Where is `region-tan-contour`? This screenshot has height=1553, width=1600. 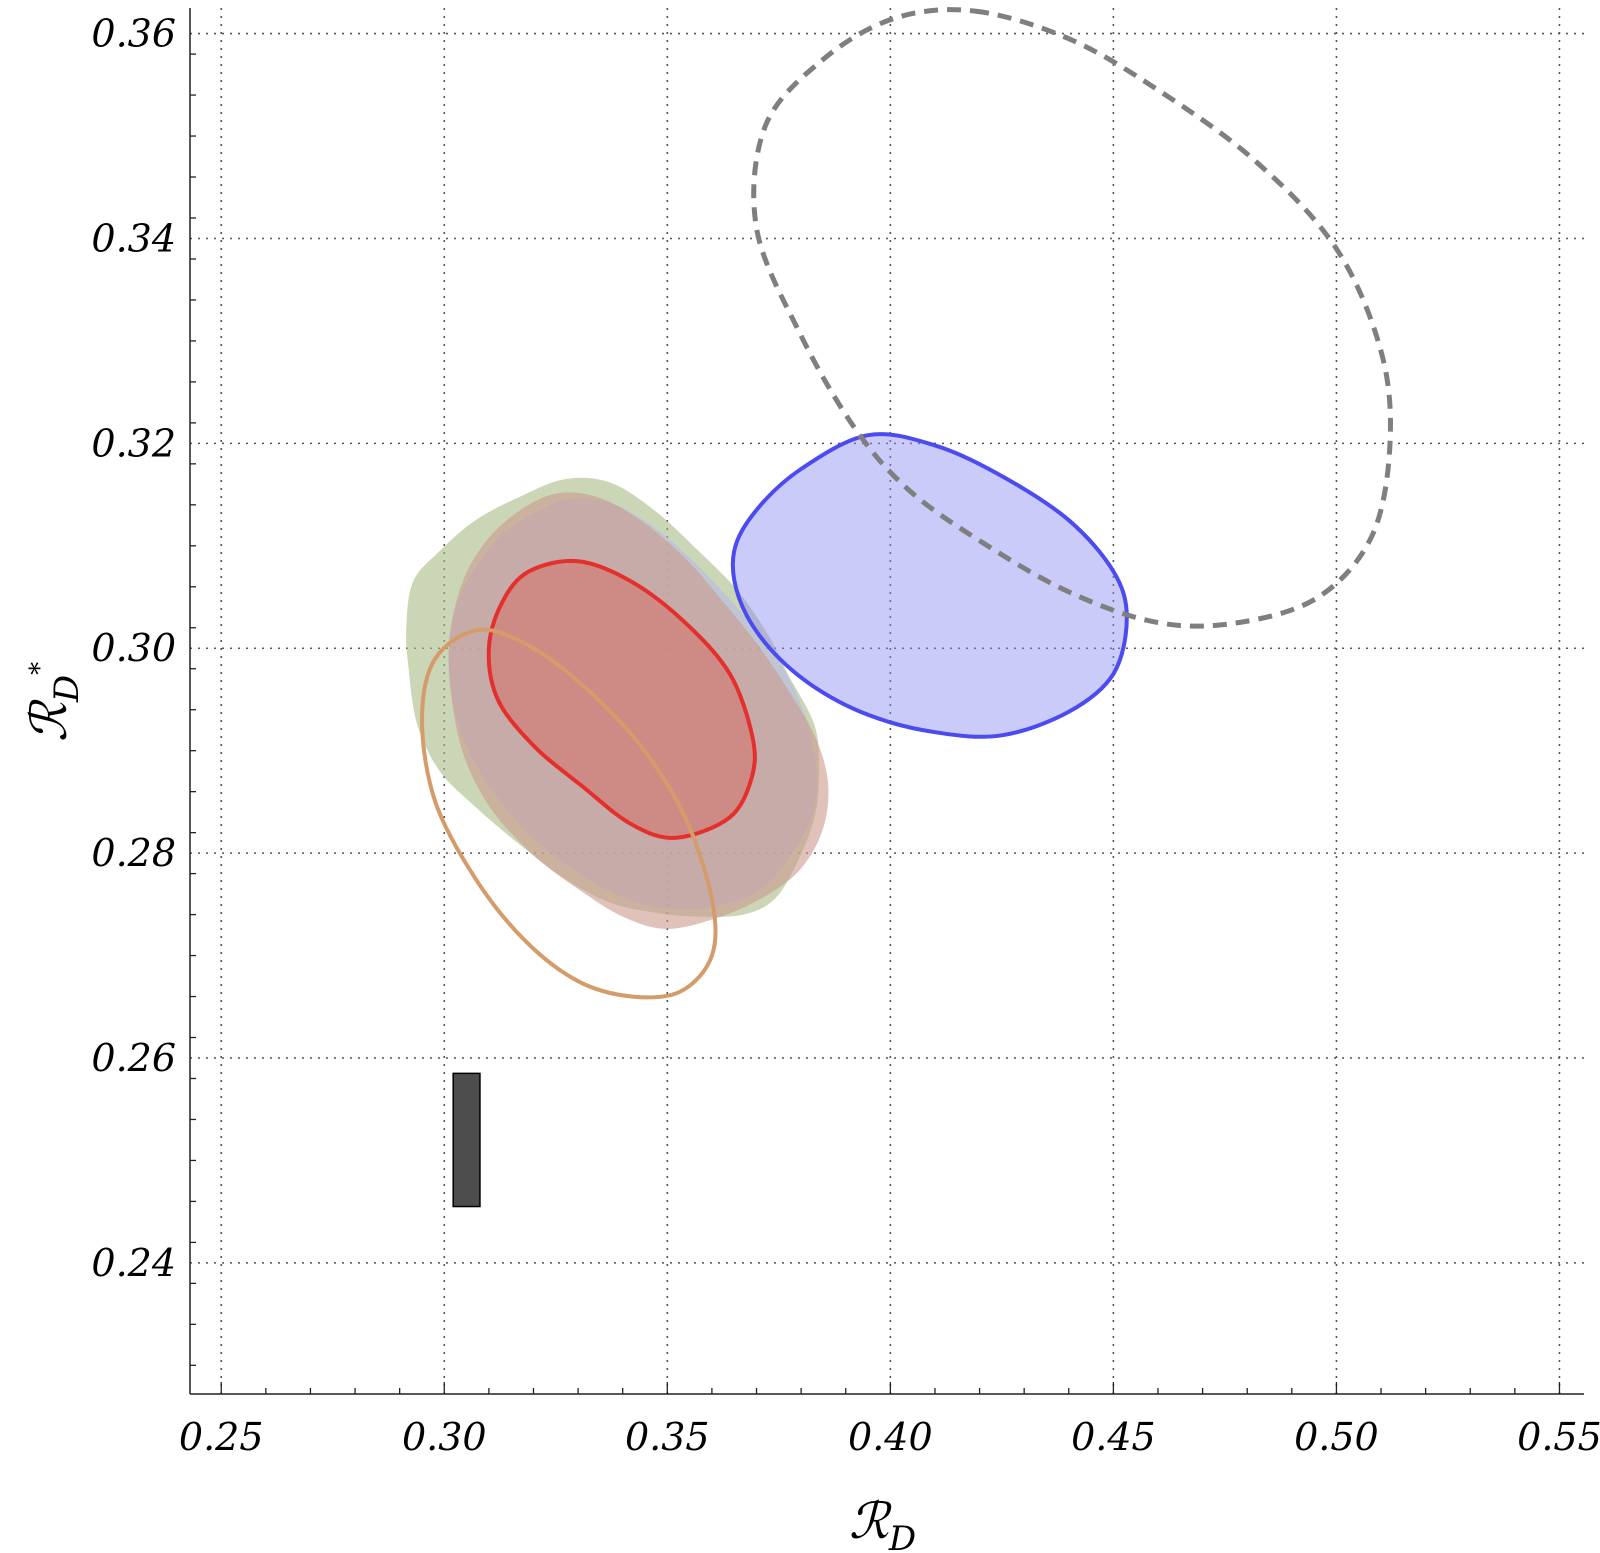
region-tan-contour is located at coordinates (569, 813).